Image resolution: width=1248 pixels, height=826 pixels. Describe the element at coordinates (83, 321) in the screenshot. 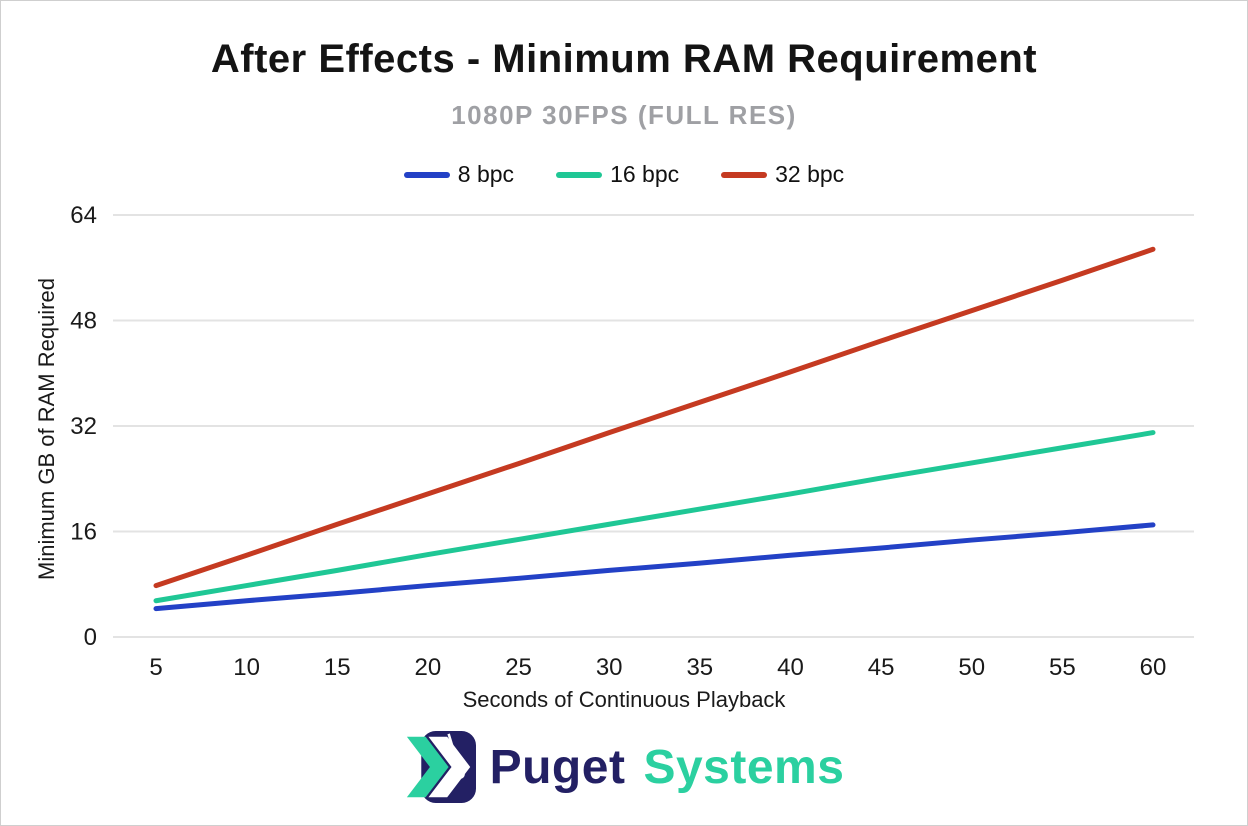

I see `y-tick-label: 48` at that location.